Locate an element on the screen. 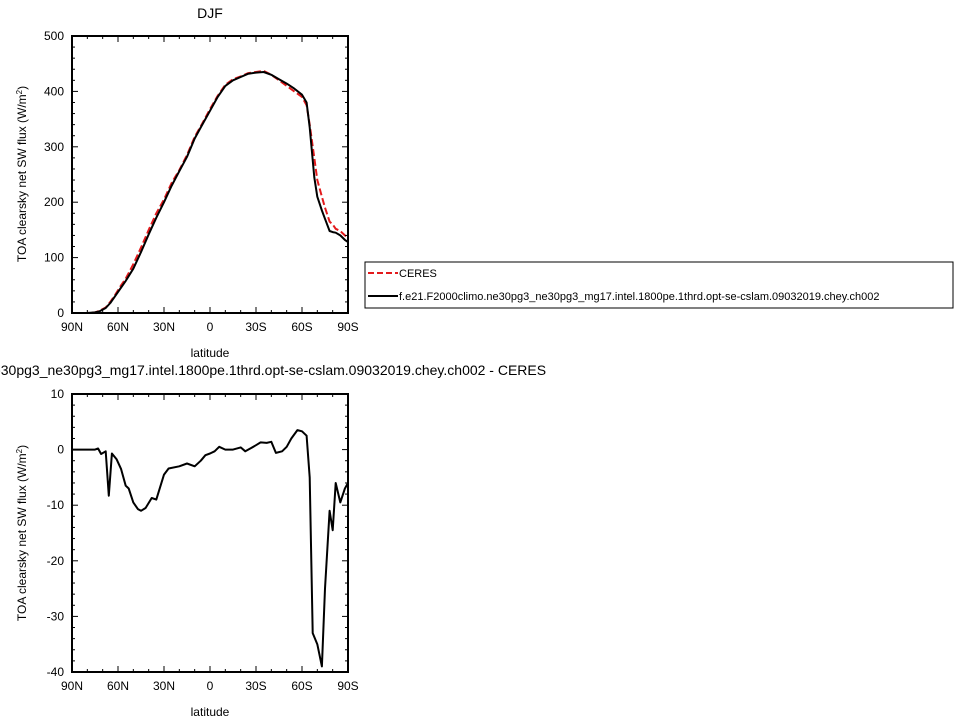 The width and height of the screenshot is (960, 722). bottom-x-tick-label: 0 is located at coordinates (210, 686).